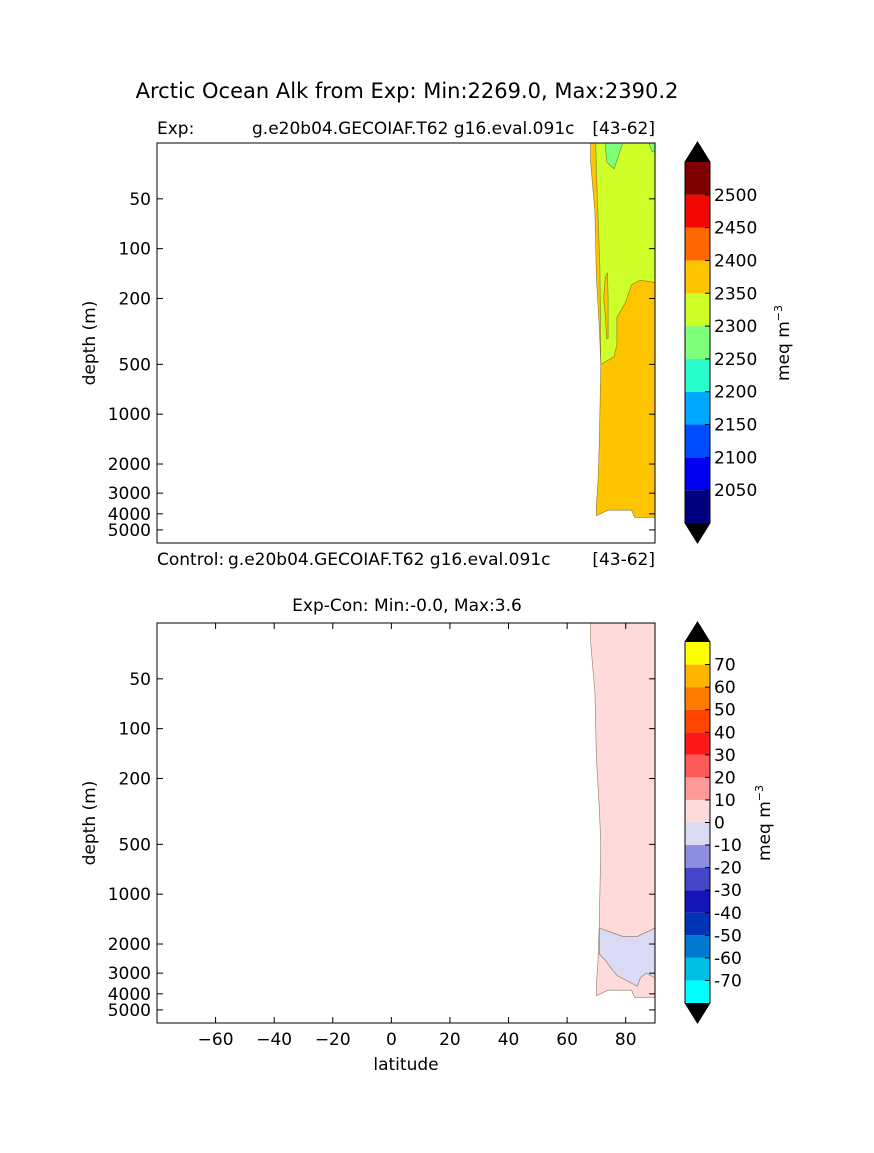 This screenshot has height=1153, width=874. I want to click on bottom-xtick-label-4: 20, so click(450, 1040).